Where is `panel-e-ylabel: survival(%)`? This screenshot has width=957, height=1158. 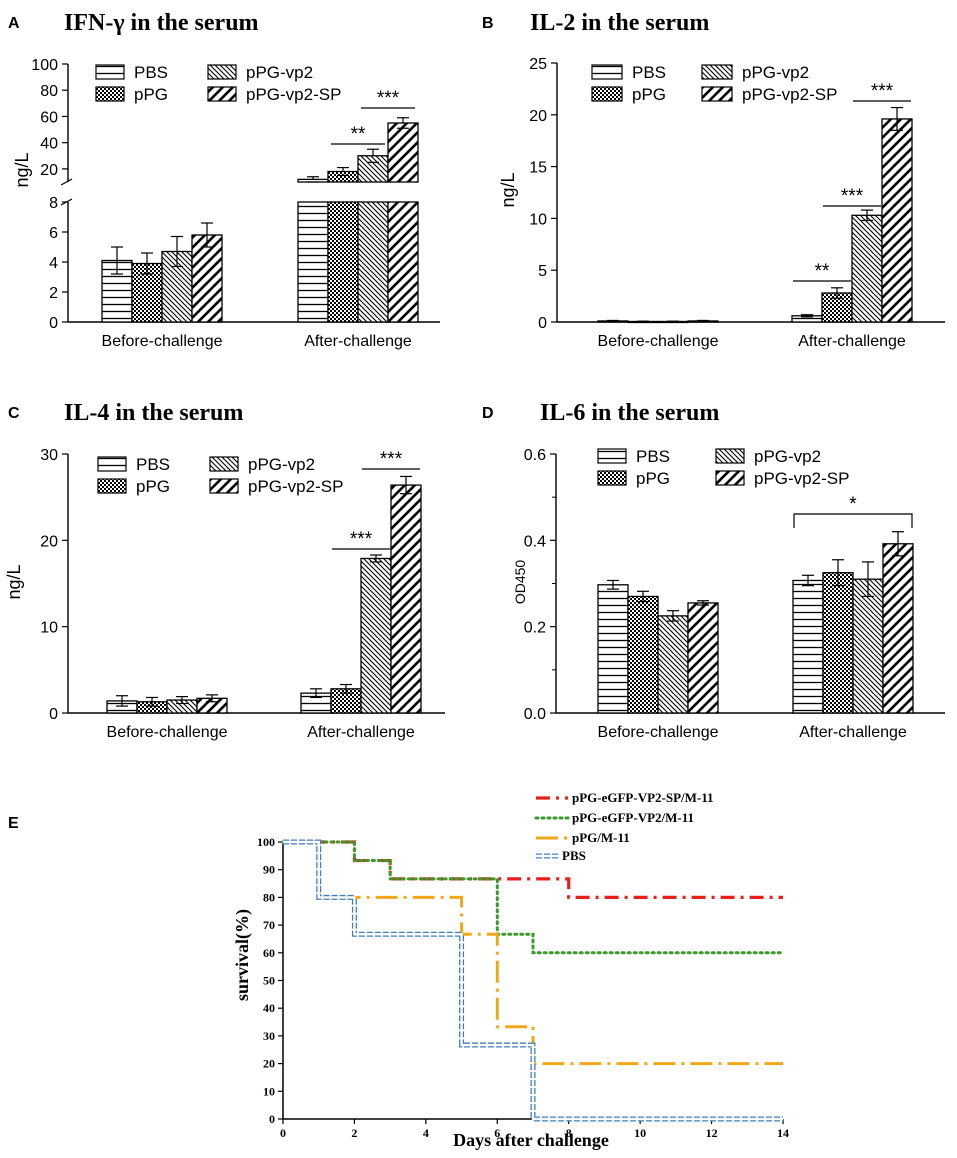 panel-e-ylabel: survival(%) is located at coordinates (242, 955).